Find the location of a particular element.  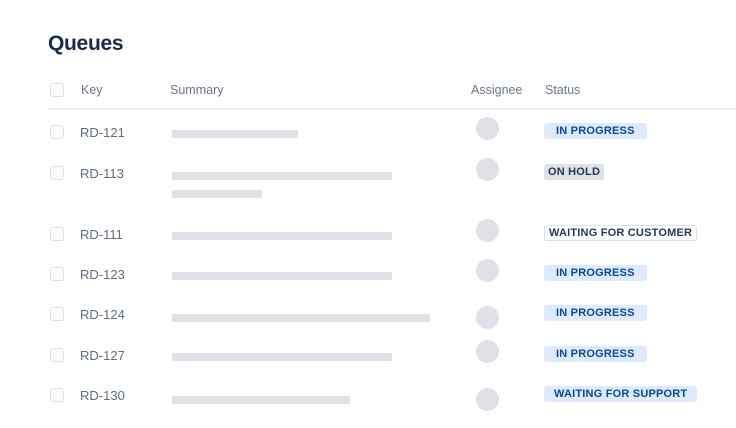

column-header-key: Key is located at coordinates (92, 90).